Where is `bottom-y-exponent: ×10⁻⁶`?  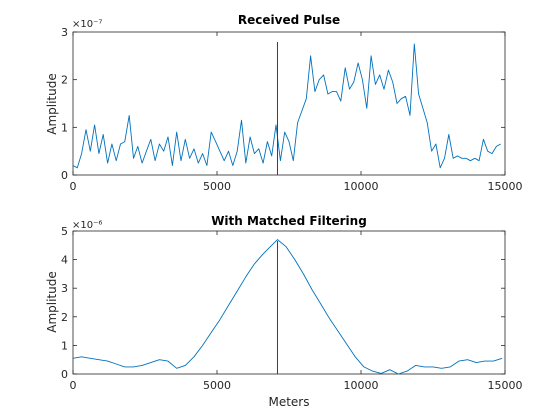 bottom-y-exponent: ×10⁻⁶ is located at coordinates (87, 225).